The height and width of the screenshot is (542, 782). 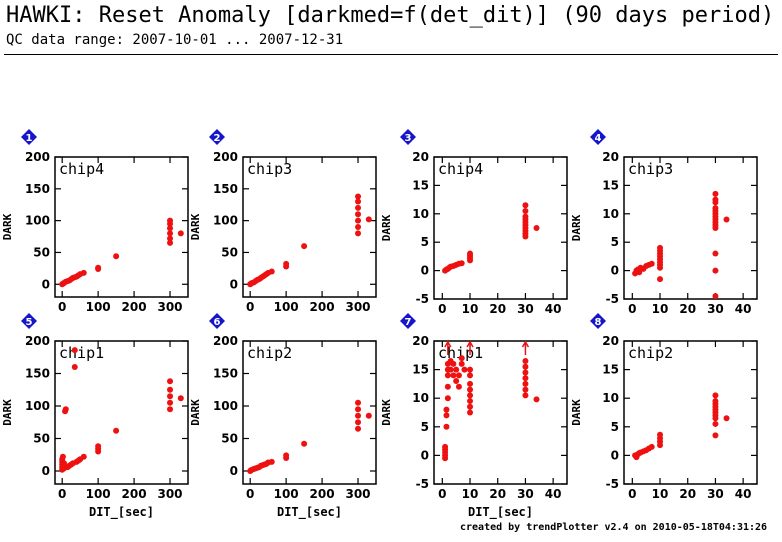 What do you see at coordinates (229, 439) in the screenshot?
I see `y-tick-label: 50` at bounding box center [229, 439].